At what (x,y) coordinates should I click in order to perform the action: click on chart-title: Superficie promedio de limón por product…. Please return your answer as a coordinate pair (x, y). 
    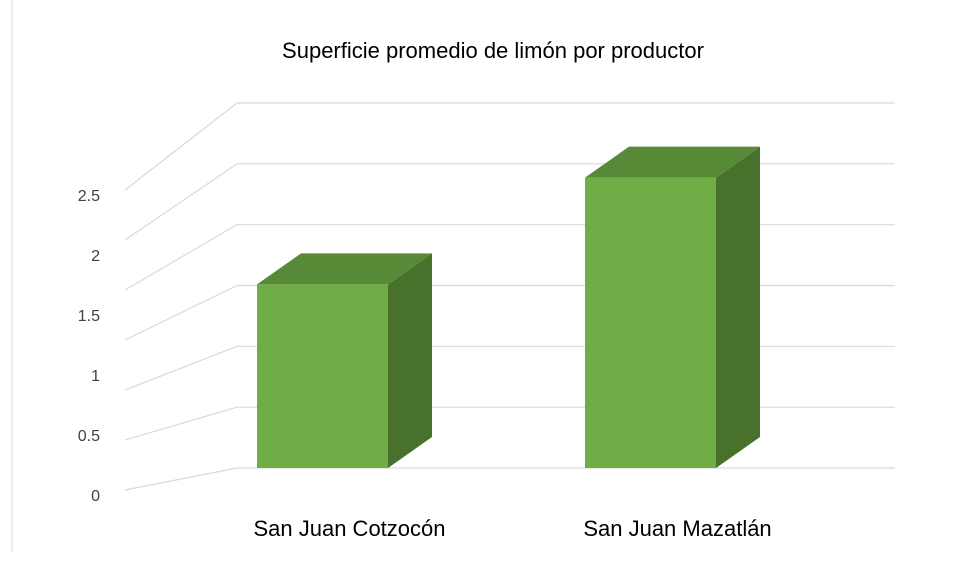
    Looking at the image, I should click on (493, 50).